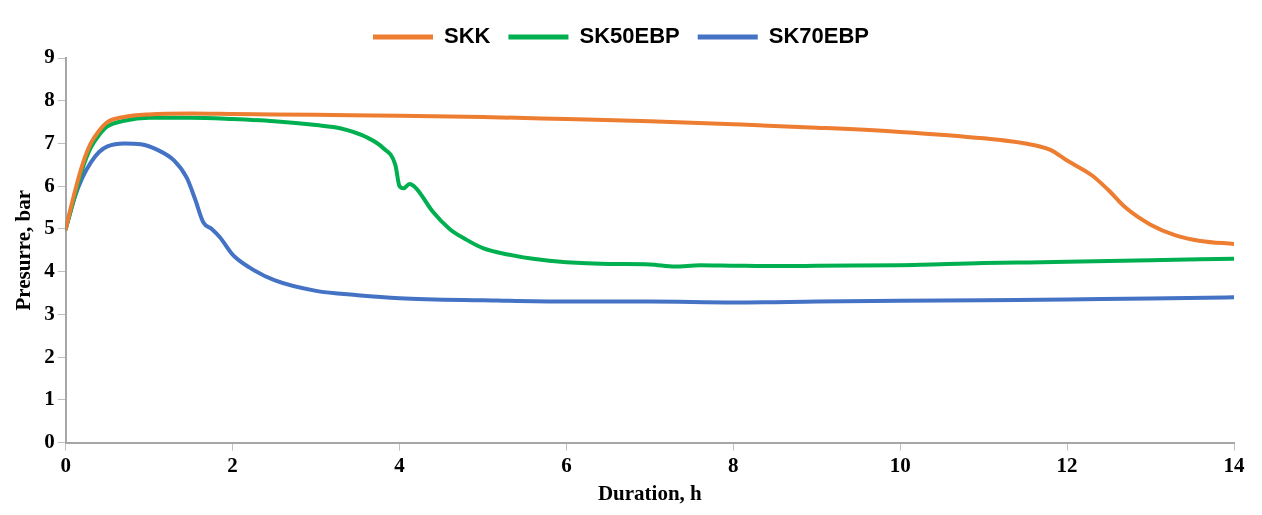 The width and height of the screenshot is (1262, 515). What do you see at coordinates (1067, 464) in the screenshot?
I see `x-tick-label: 12` at bounding box center [1067, 464].